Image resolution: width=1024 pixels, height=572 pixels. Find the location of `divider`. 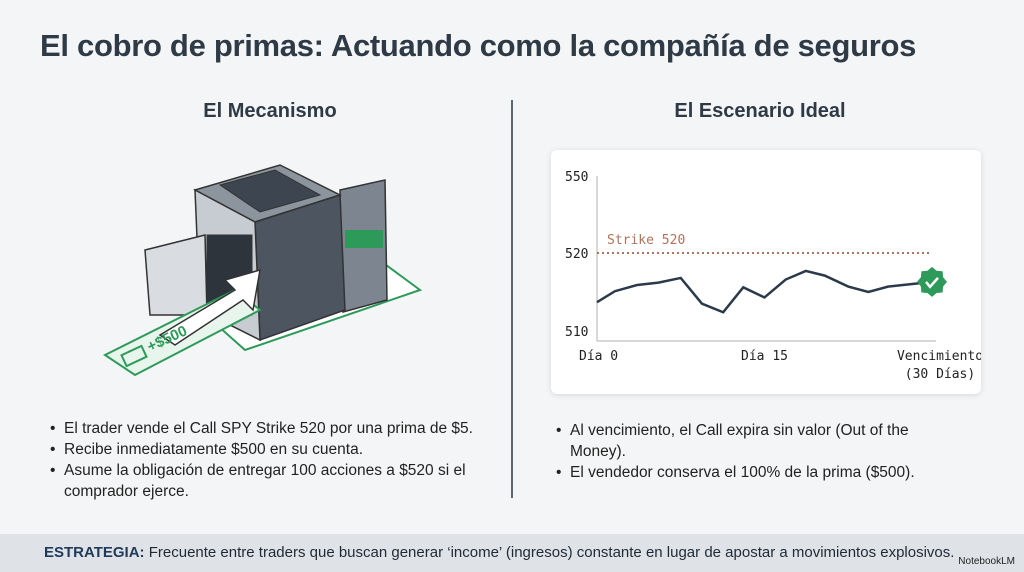

divider is located at coordinates (512, 299).